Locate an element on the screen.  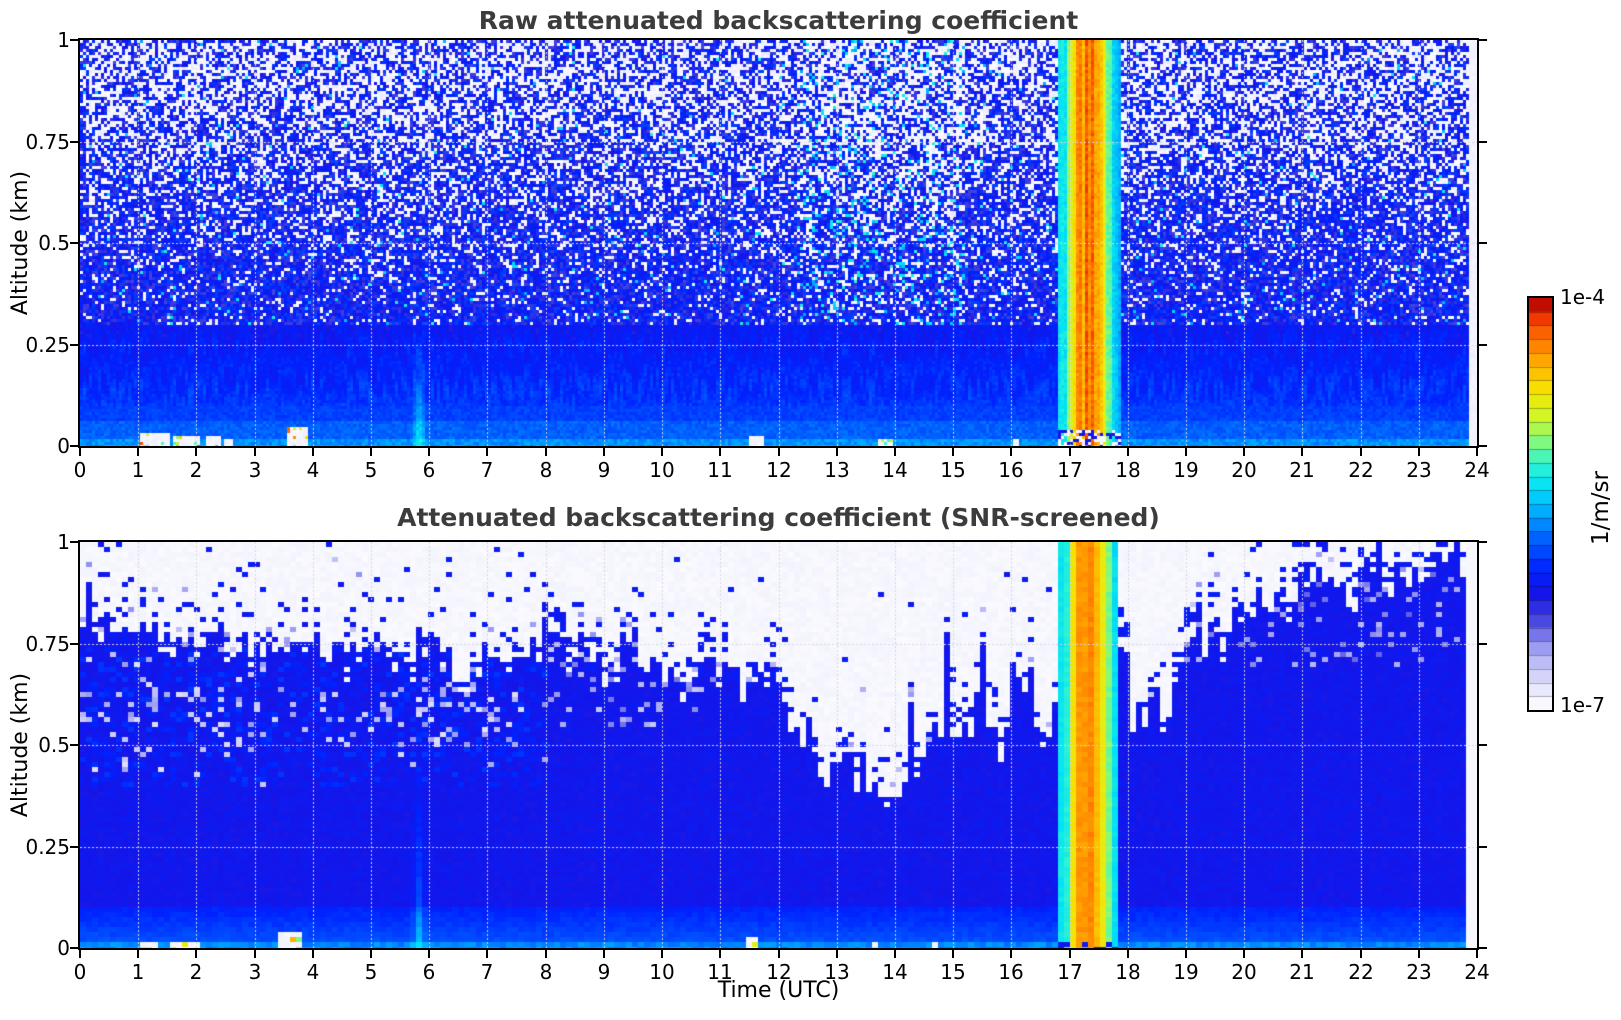
colorbar-unit-label: 1/m/sr is located at coordinates (1601, 508).